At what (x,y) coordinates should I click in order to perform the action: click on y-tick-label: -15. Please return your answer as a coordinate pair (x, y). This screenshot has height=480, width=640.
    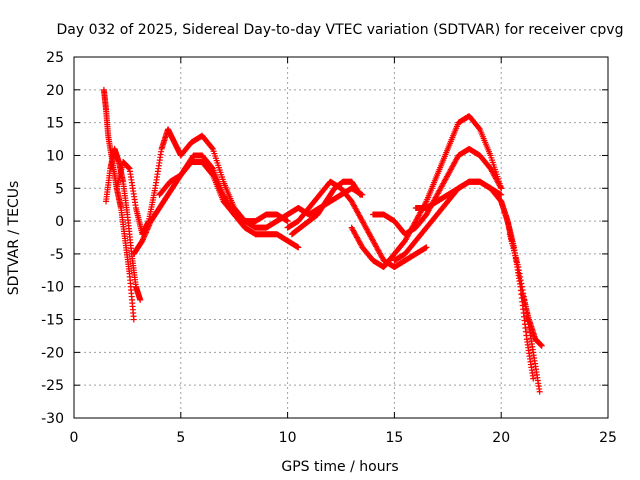
    Looking at the image, I should click on (52, 321).